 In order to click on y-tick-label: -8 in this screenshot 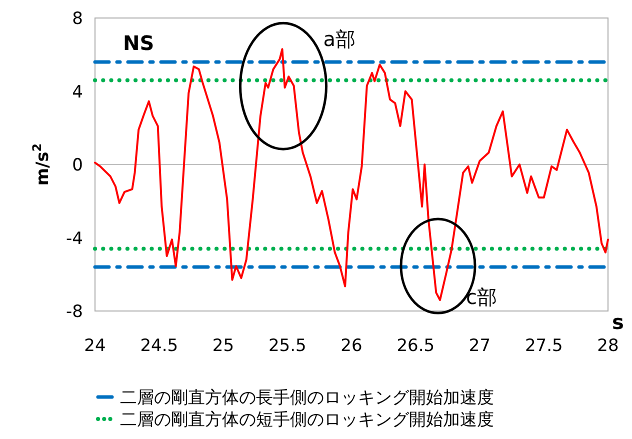, I will do `click(74, 312)`.